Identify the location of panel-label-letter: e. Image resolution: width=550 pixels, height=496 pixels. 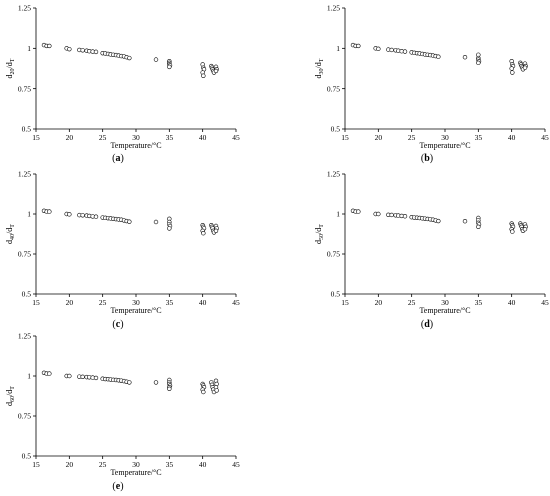
(118, 486).